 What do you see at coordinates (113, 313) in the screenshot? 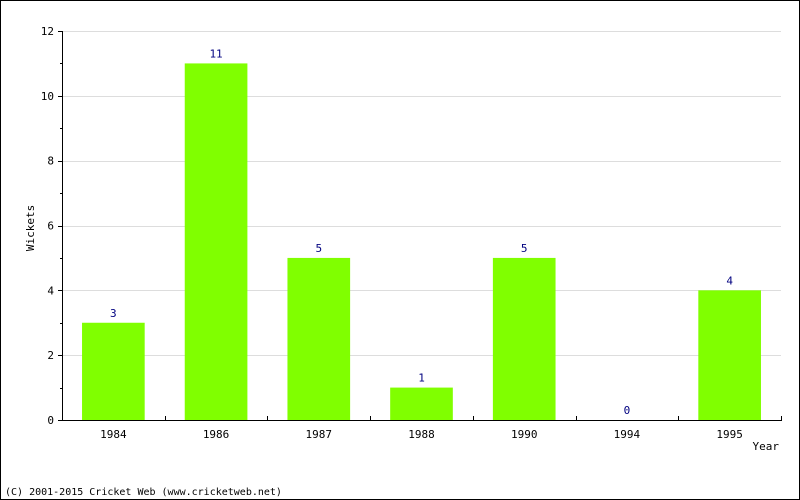
I see `data-label-1984: 3` at bounding box center [113, 313].